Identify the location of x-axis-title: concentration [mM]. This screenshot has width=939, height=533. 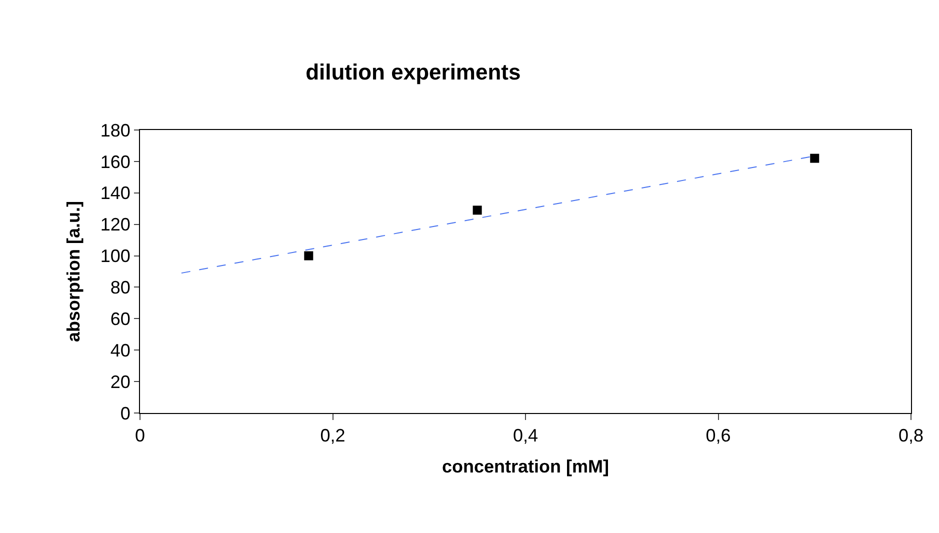
(526, 466).